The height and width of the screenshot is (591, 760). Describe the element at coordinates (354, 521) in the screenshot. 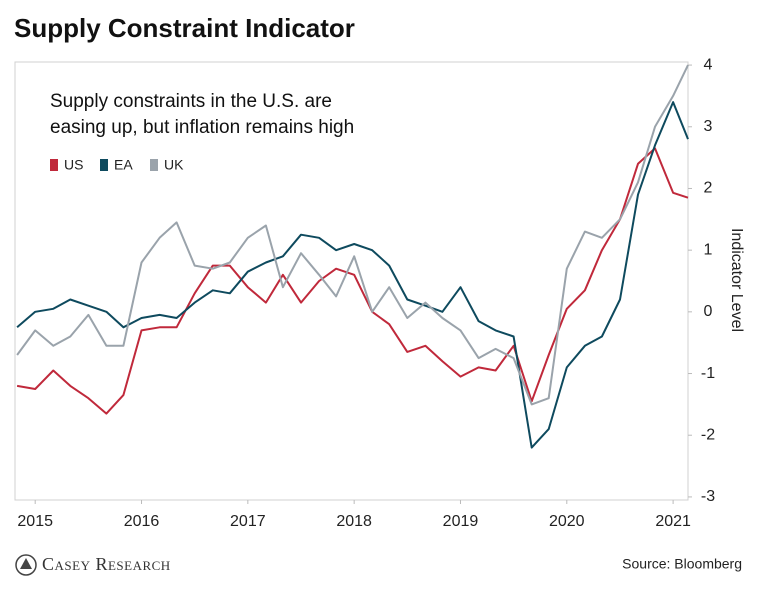

I see `x-tick-label: 2018` at that location.